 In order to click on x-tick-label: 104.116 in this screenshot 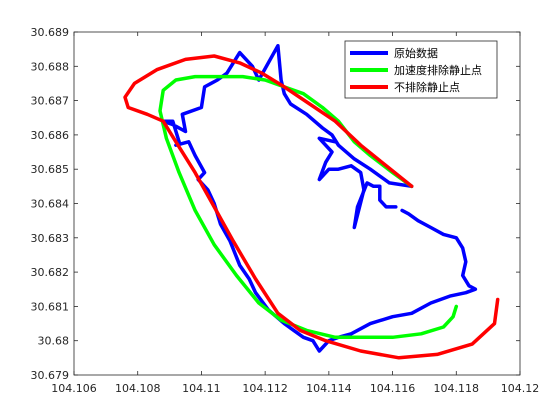, I will do `click(393, 388)`.